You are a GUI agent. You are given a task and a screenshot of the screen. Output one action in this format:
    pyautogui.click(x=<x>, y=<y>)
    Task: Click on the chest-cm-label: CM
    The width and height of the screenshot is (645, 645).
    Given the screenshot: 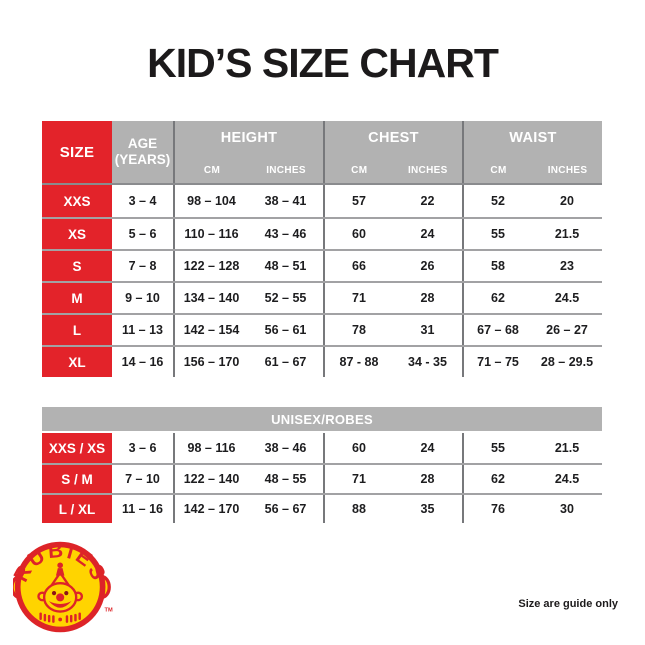 What is the action you would take?
    pyautogui.click(x=359, y=170)
    